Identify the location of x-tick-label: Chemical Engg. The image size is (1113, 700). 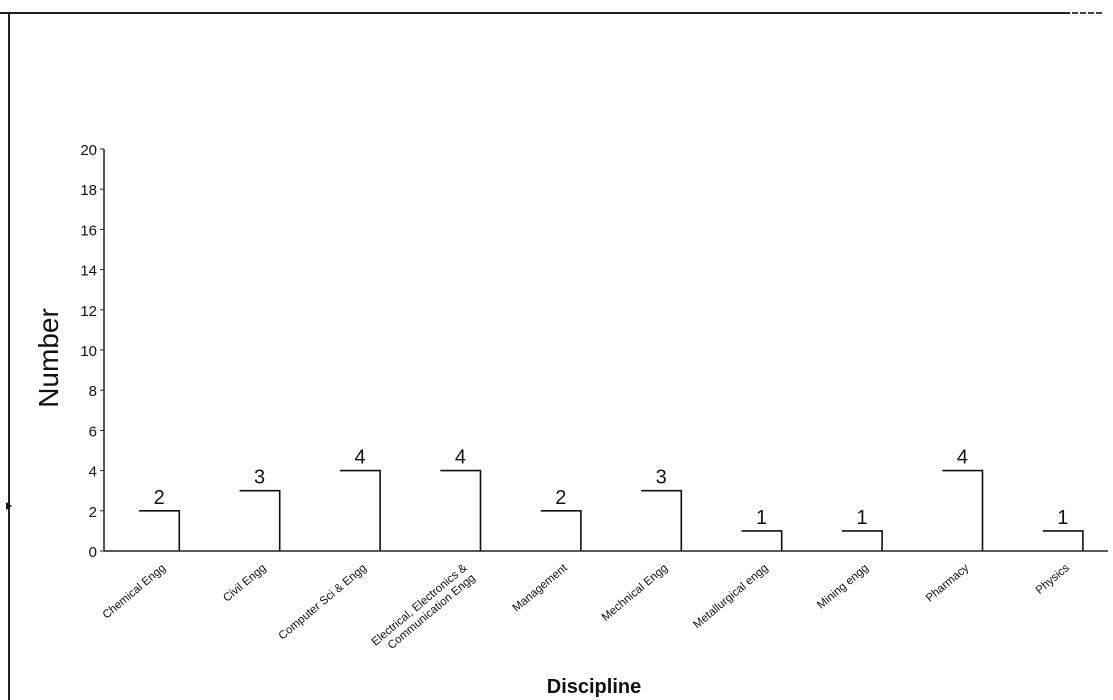
(134, 591).